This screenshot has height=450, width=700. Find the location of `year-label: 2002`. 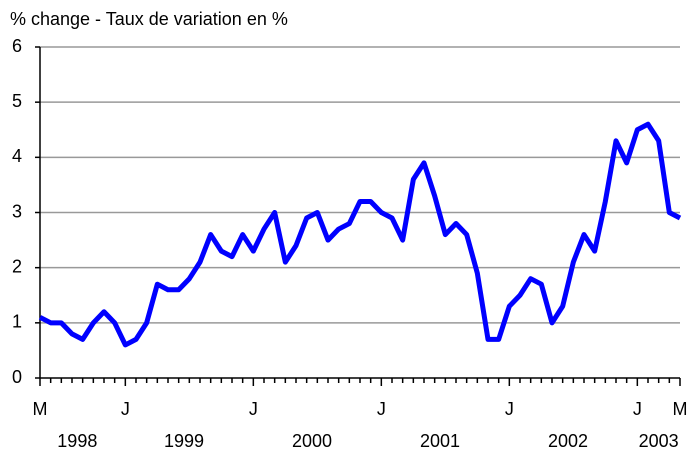

year-label: 2002 is located at coordinates (568, 440).